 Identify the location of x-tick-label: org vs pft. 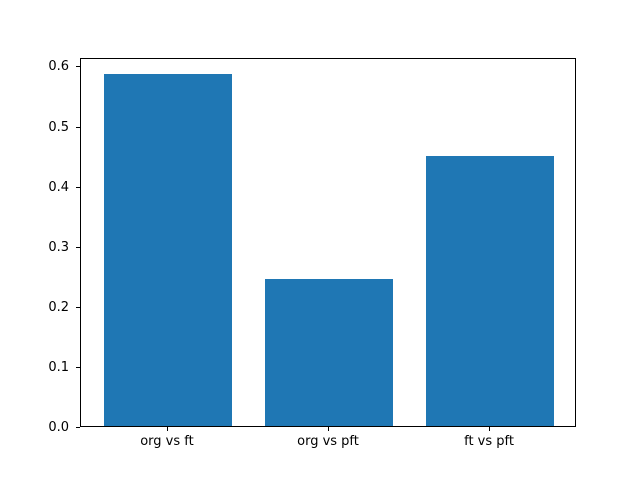
(328, 441).